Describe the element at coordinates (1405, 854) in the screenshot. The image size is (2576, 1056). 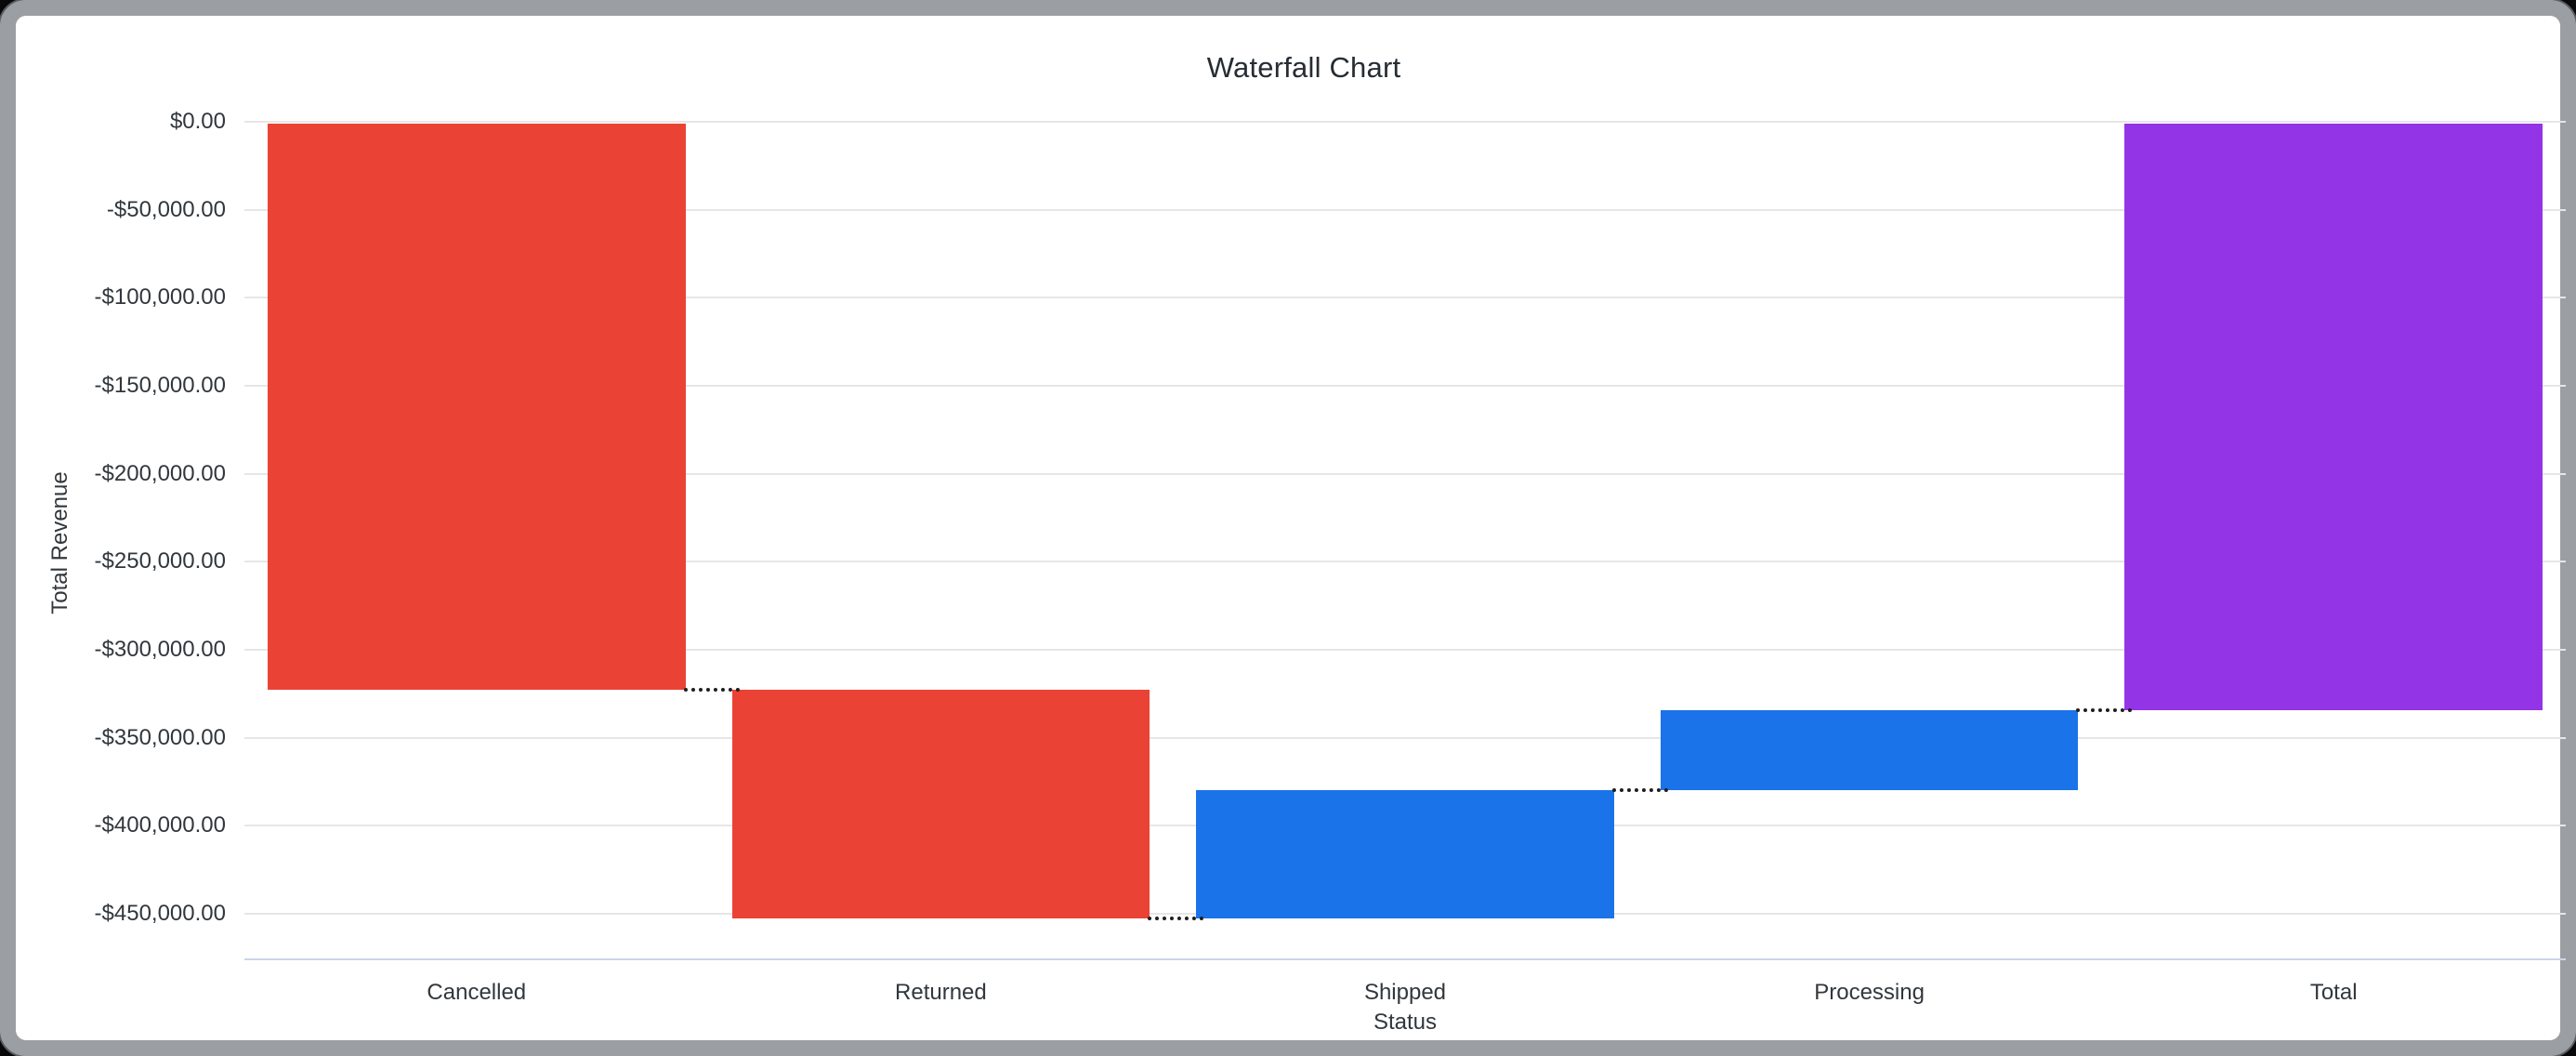
I see `bar-shipped` at that location.